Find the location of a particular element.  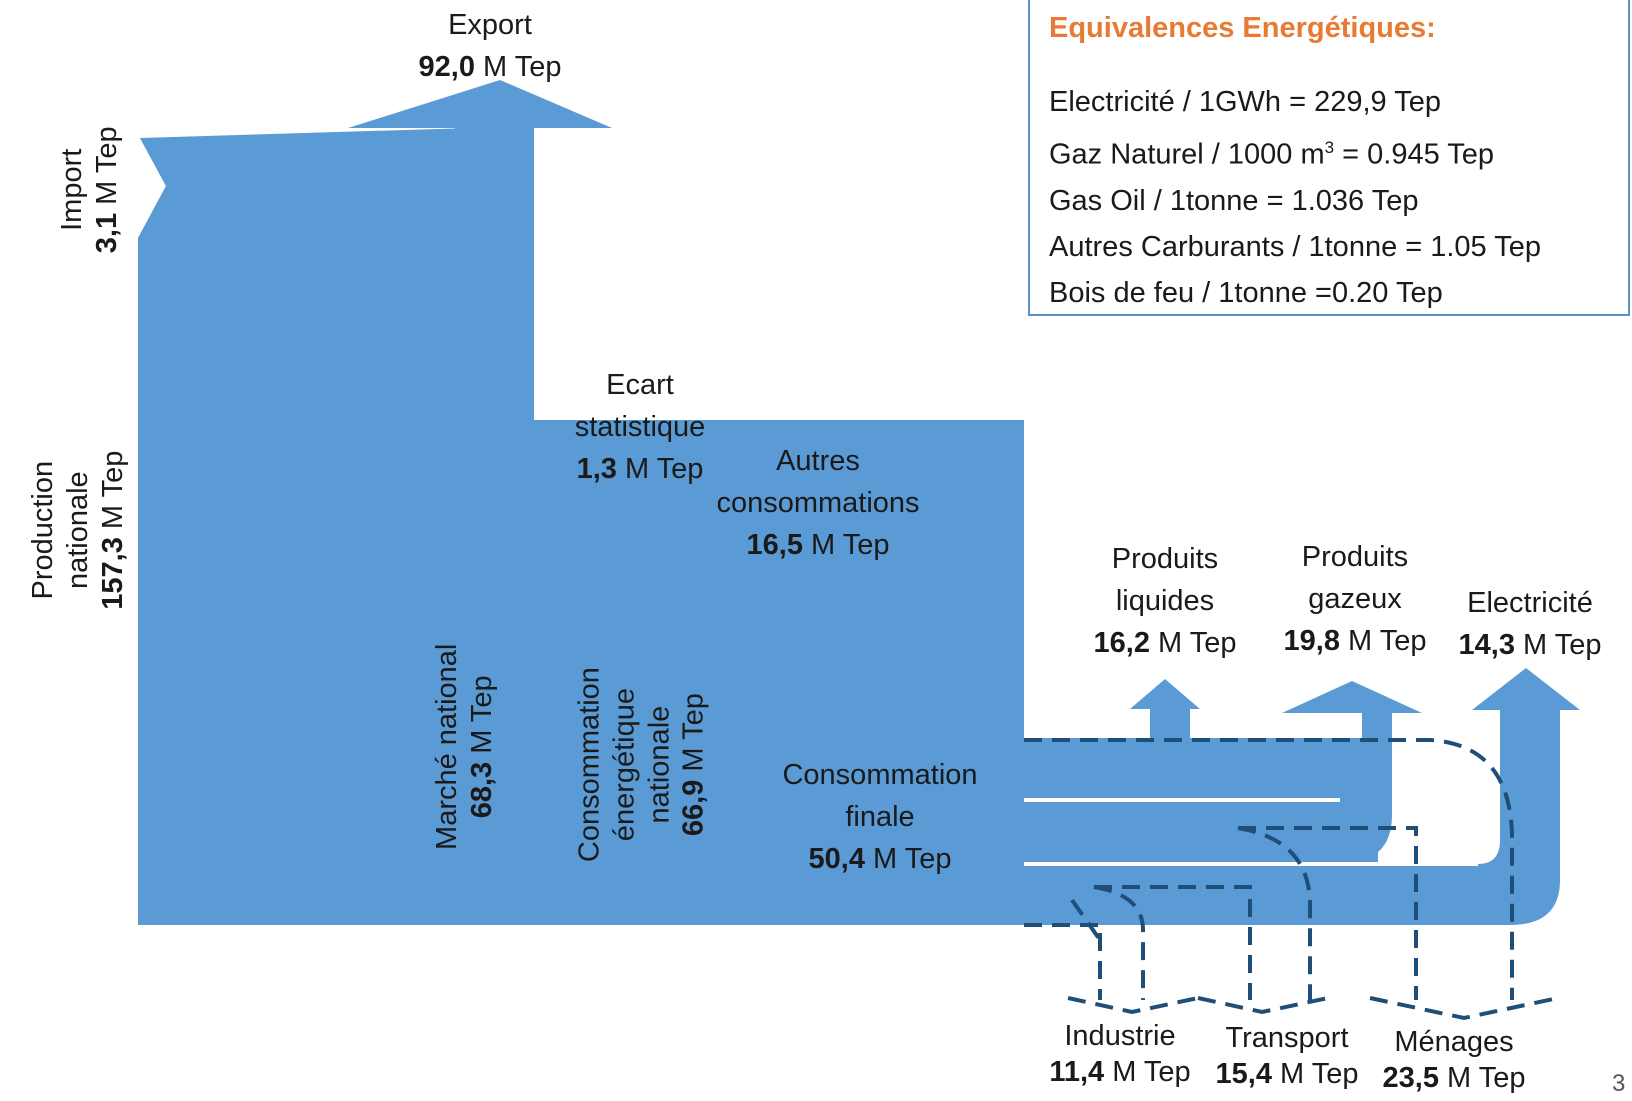

liquides-label: Produits liquides 16,2 M Tep is located at coordinates (1165, 601).